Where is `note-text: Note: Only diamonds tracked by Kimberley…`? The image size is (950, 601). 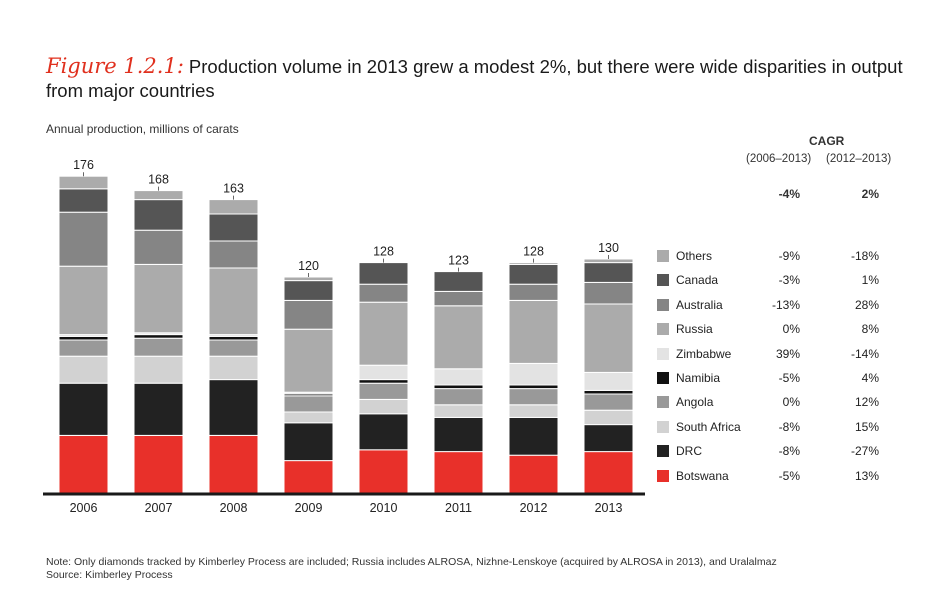 note-text: Note: Only diamonds tracked by Kimberley… is located at coordinates (411, 562).